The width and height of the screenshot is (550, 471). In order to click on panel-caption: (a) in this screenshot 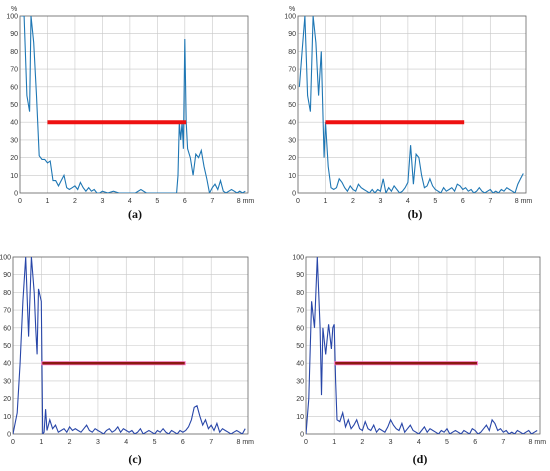, I will do `click(135, 214)`.